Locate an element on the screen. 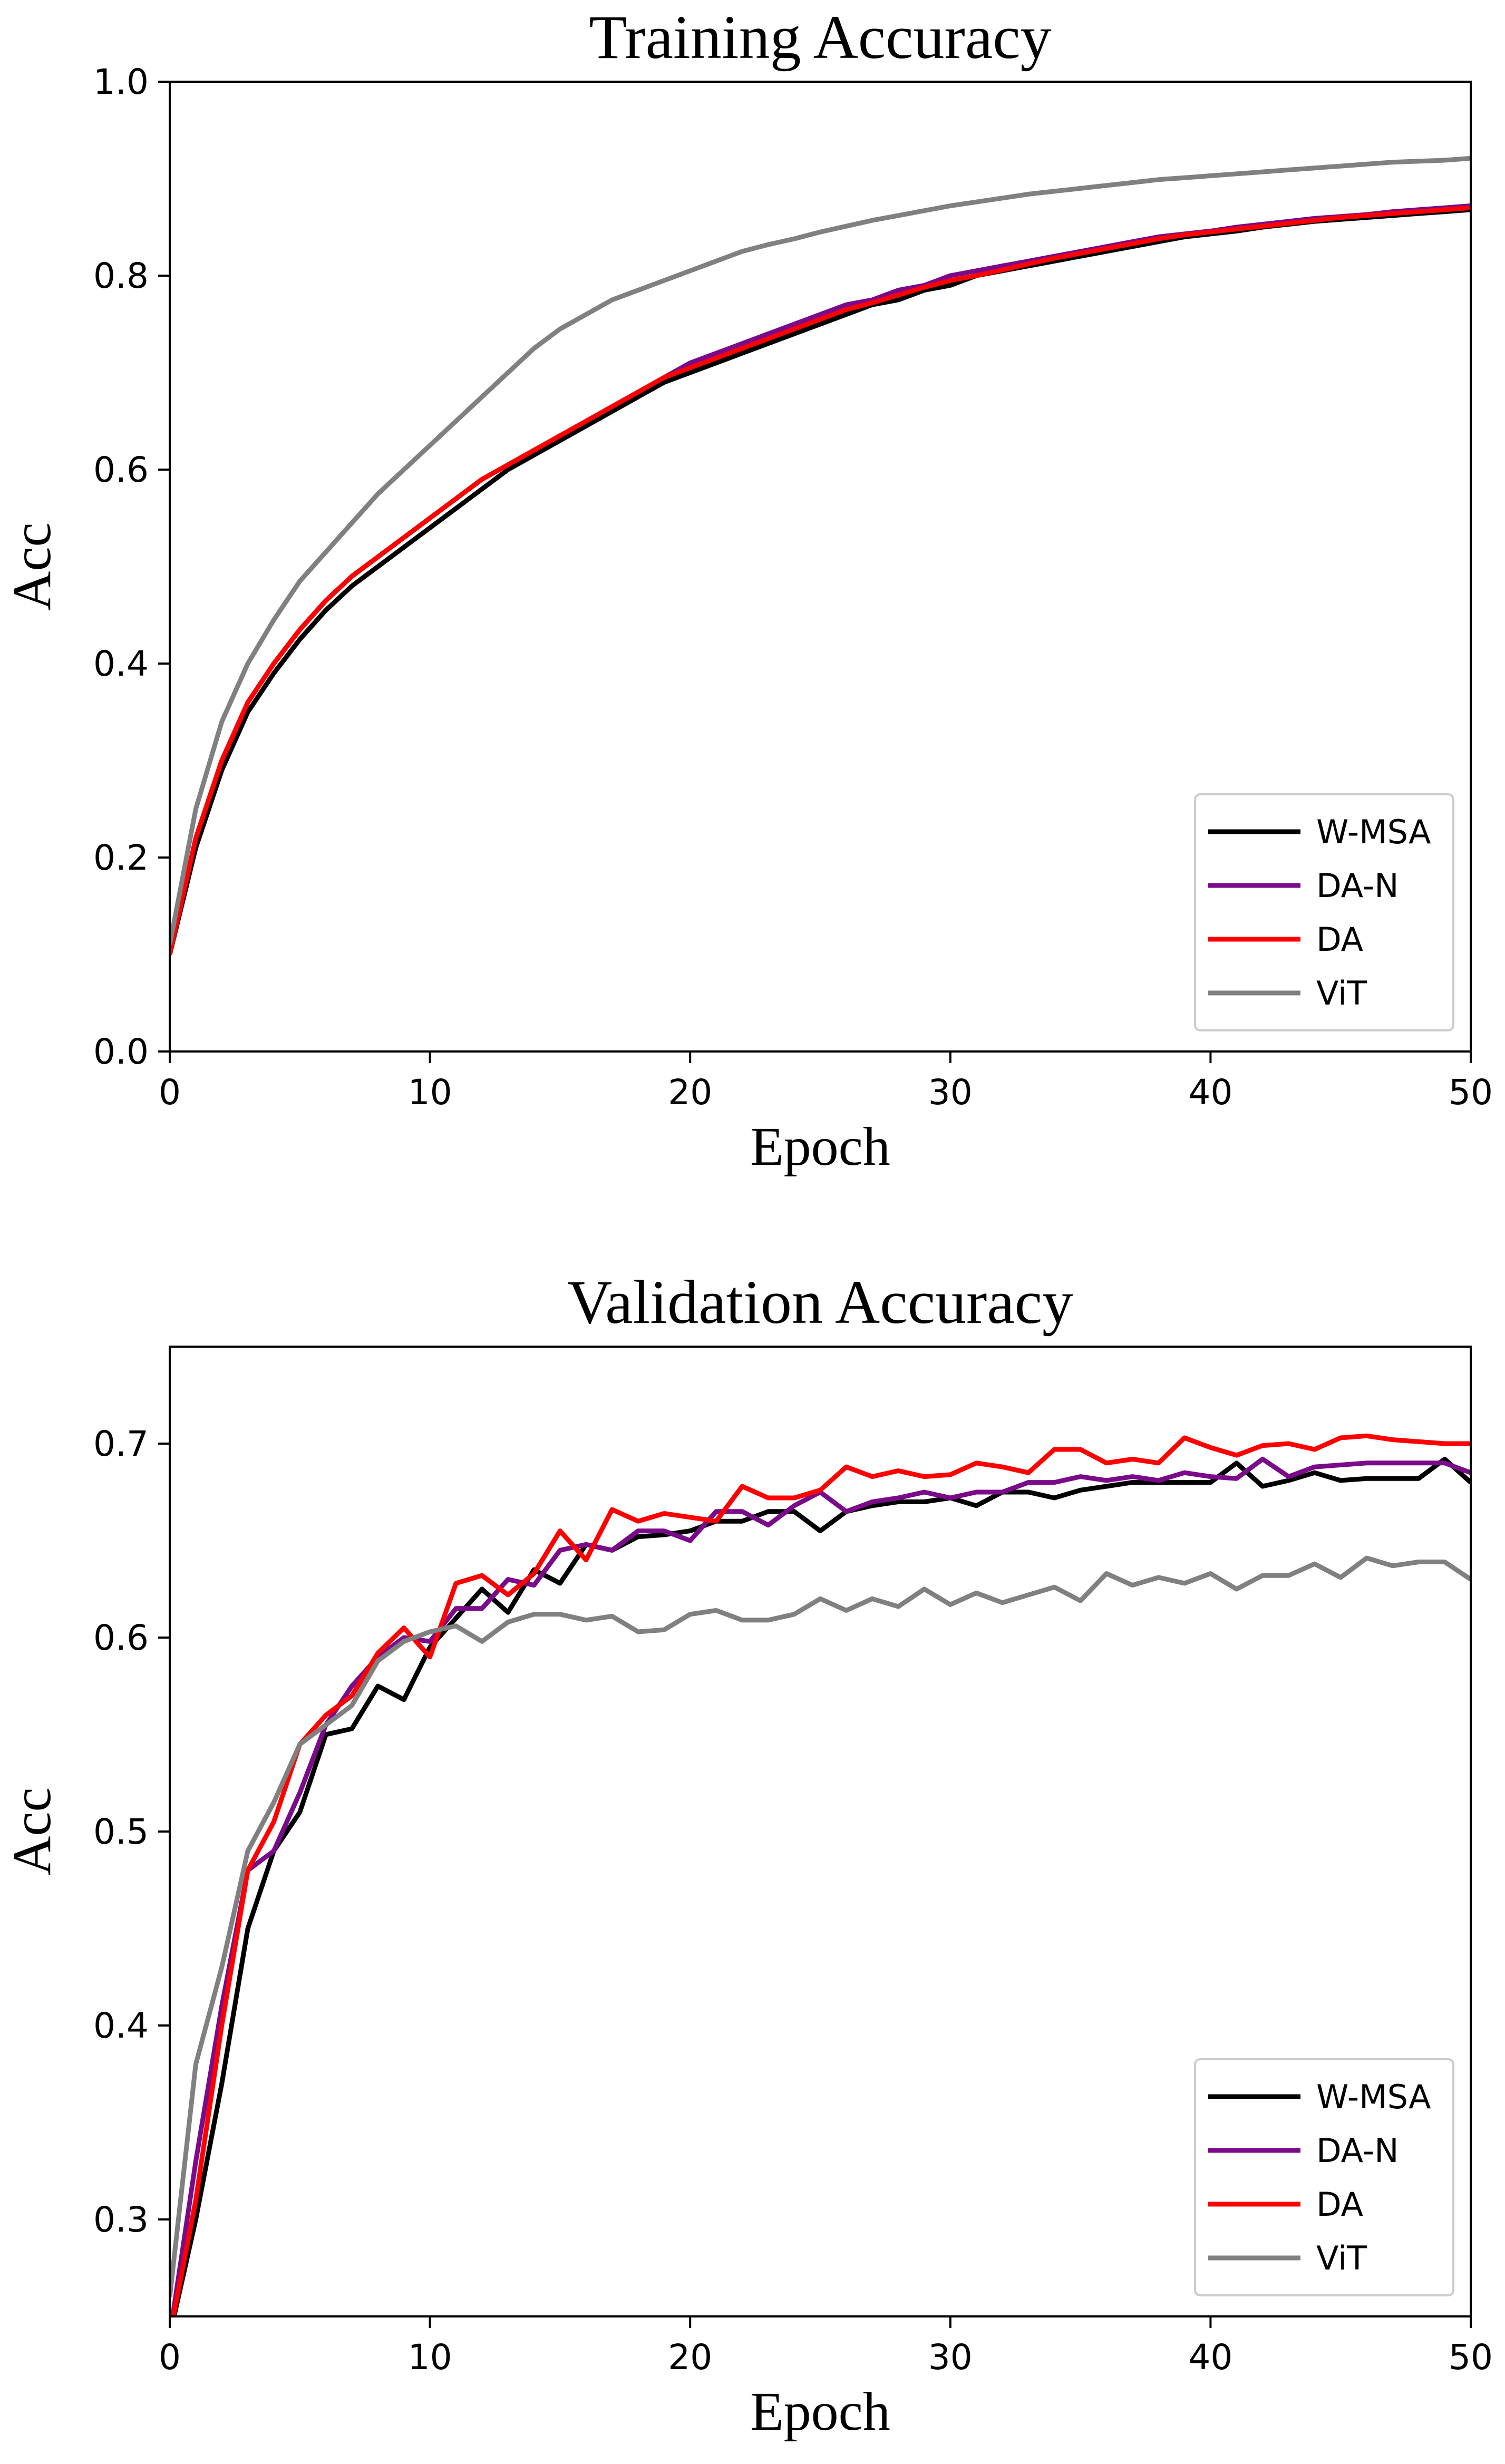 This screenshot has width=1505, height=2464. training-accuracy-x-axis-label: Epoch is located at coordinates (820, 1147).